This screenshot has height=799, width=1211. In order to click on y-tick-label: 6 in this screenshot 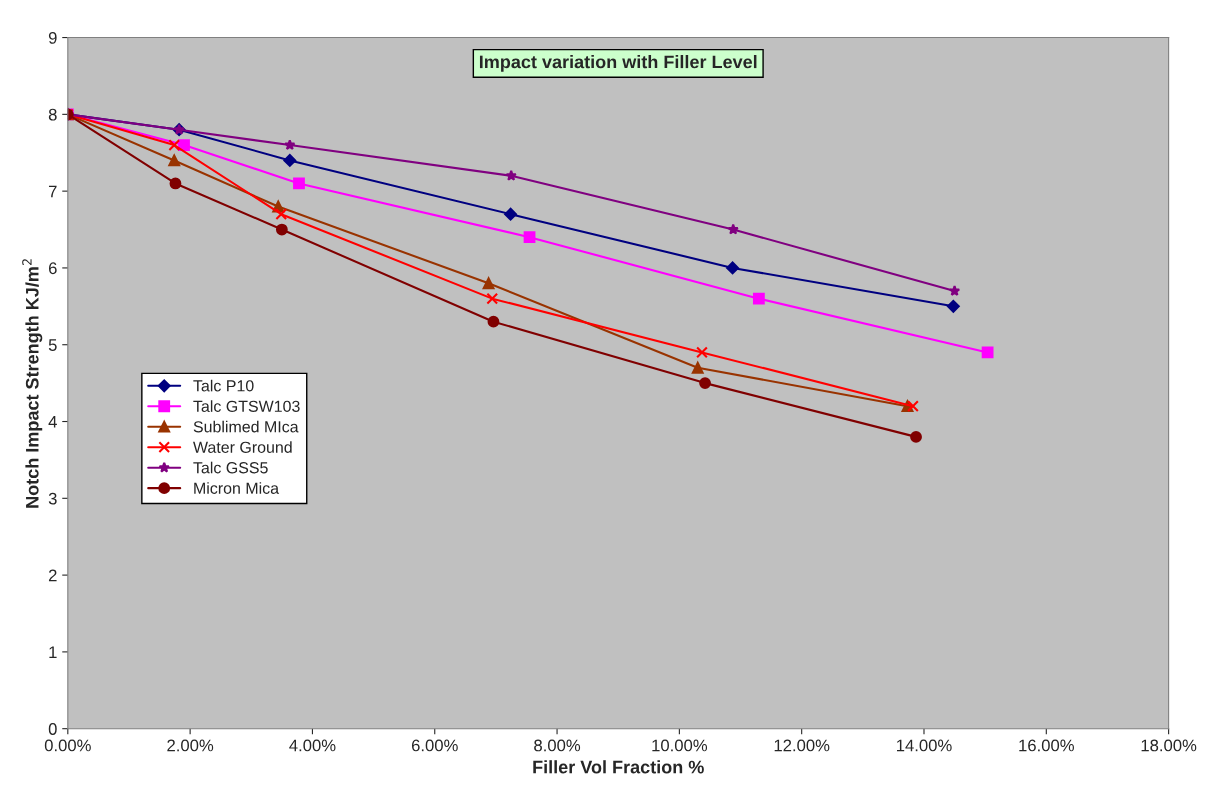, I will do `click(52, 268)`.